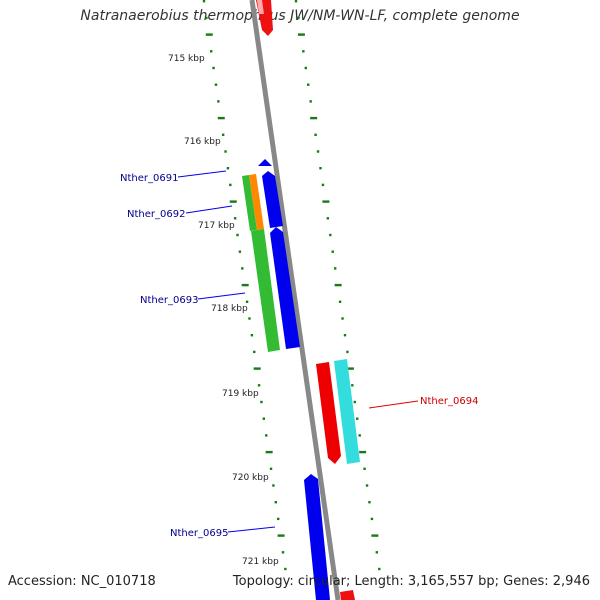 This screenshot has height=600, width=600. I want to click on gene-0692-green, so click(249, 203).